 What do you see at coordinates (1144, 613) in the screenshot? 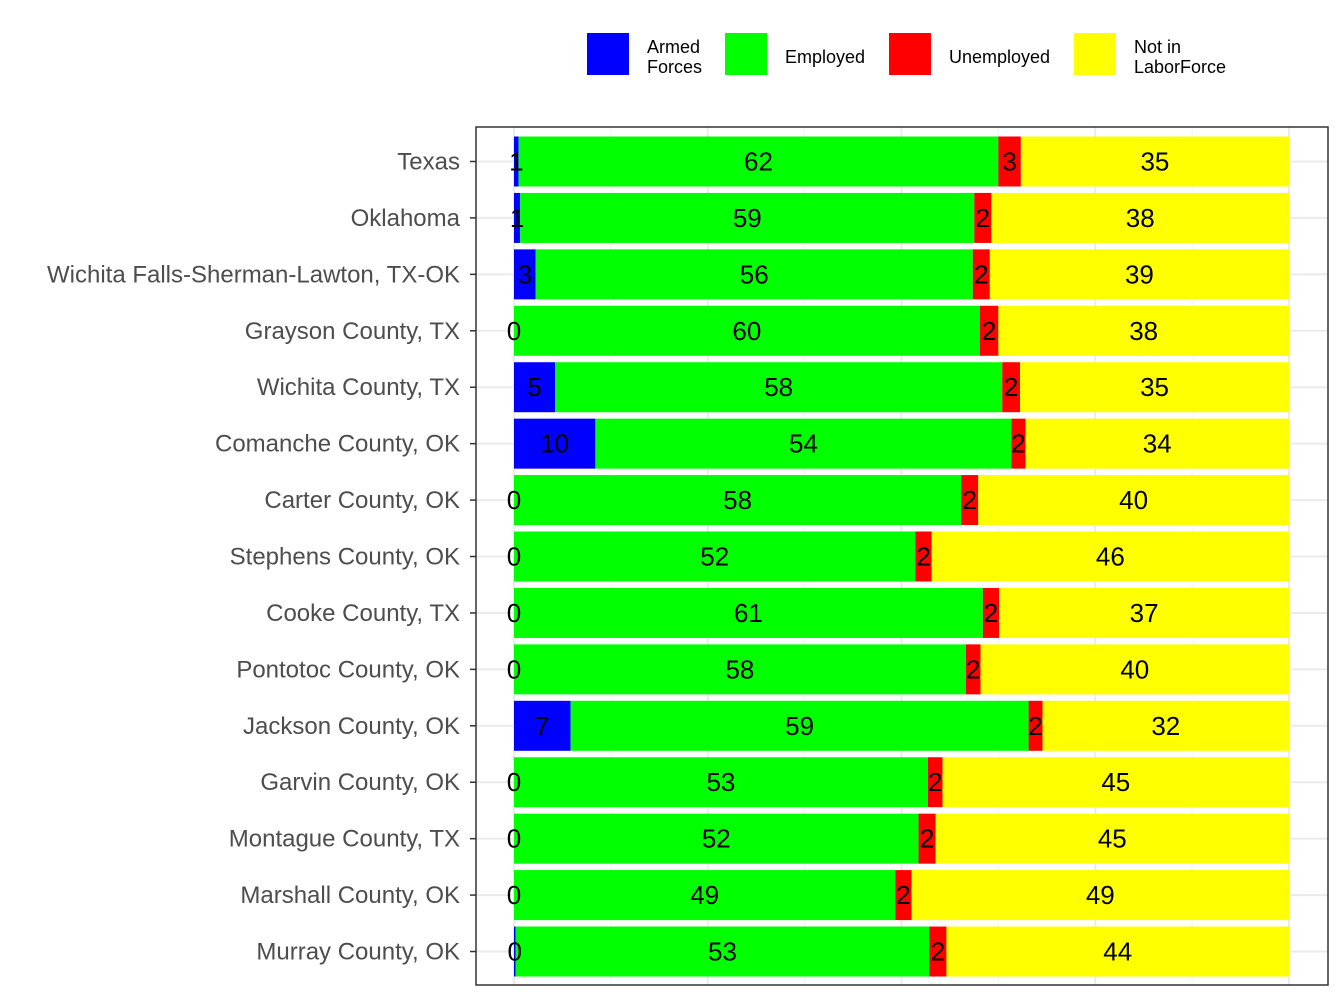
I see `bar-value-label: 37` at bounding box center [1144, 613].